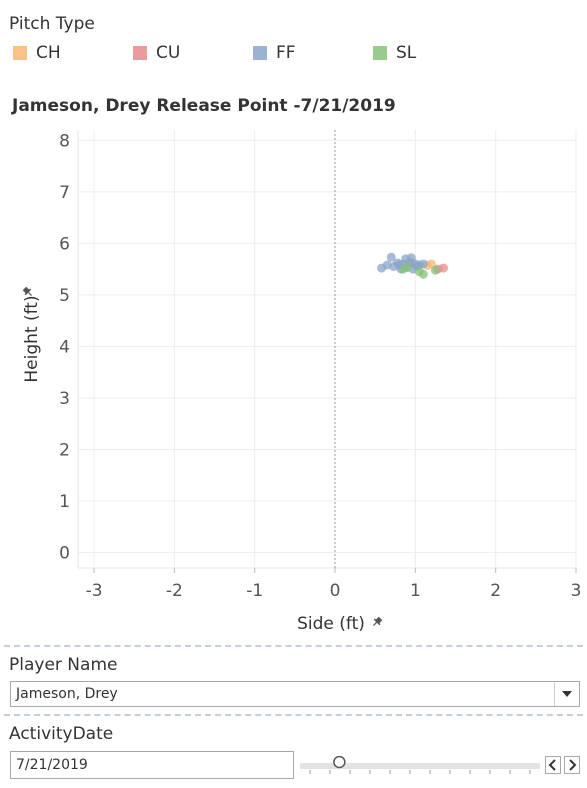 The width and height of the screenshot is (587, 788). I want to click on legend-title: Pitch Type, so click(52, 24).